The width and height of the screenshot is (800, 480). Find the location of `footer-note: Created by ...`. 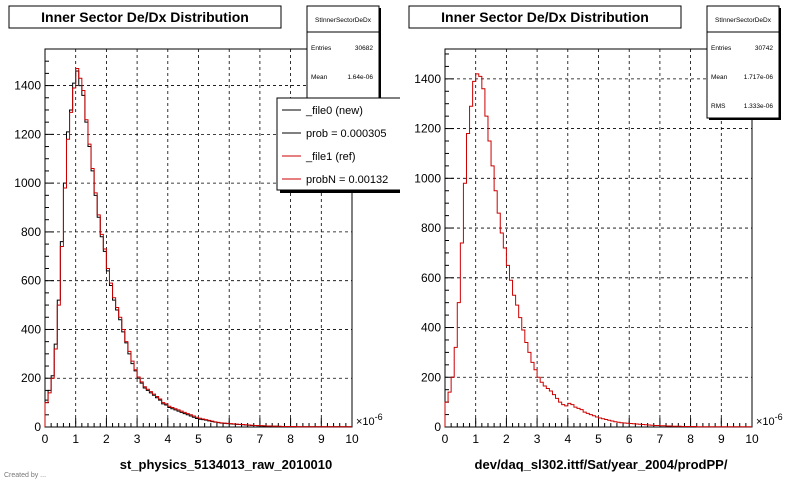

footer-note: Created by ... is located at coordinates (25, 475).